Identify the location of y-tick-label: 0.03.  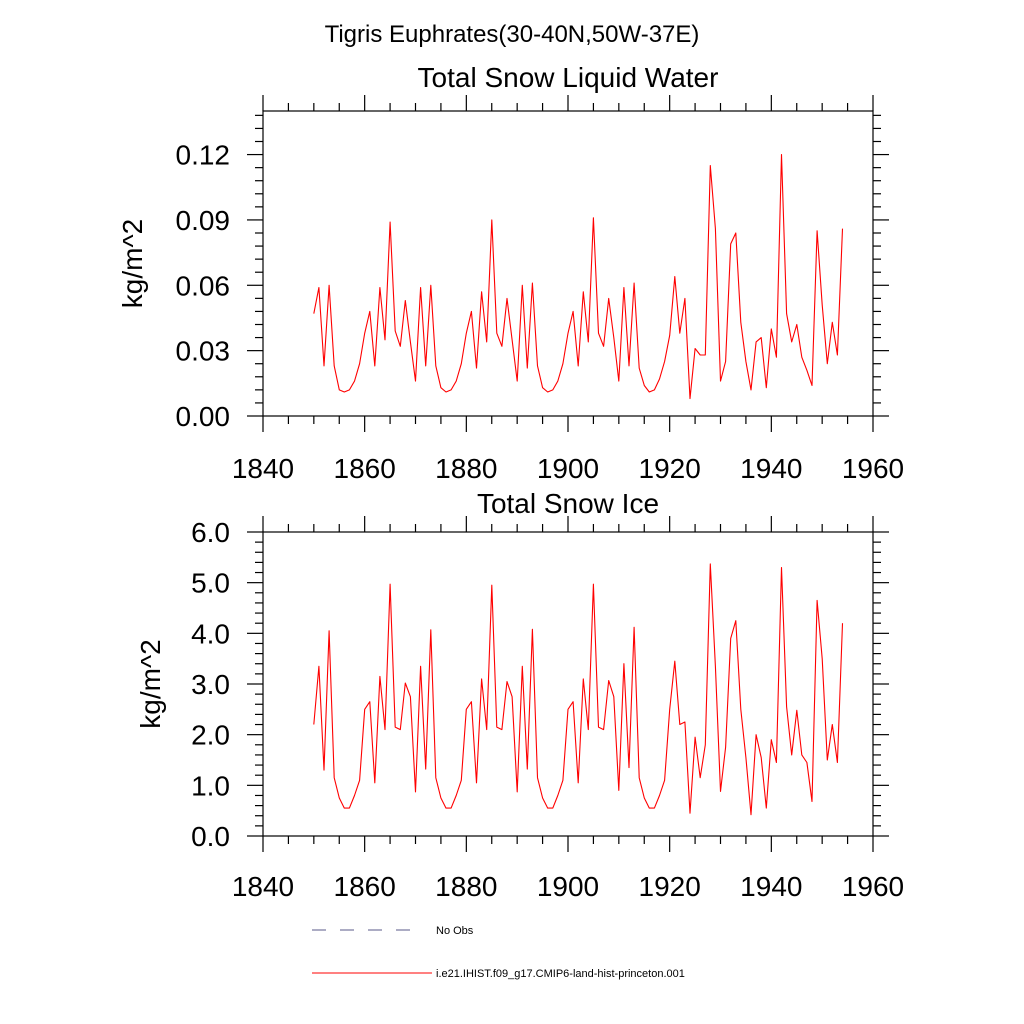
(203, 351).